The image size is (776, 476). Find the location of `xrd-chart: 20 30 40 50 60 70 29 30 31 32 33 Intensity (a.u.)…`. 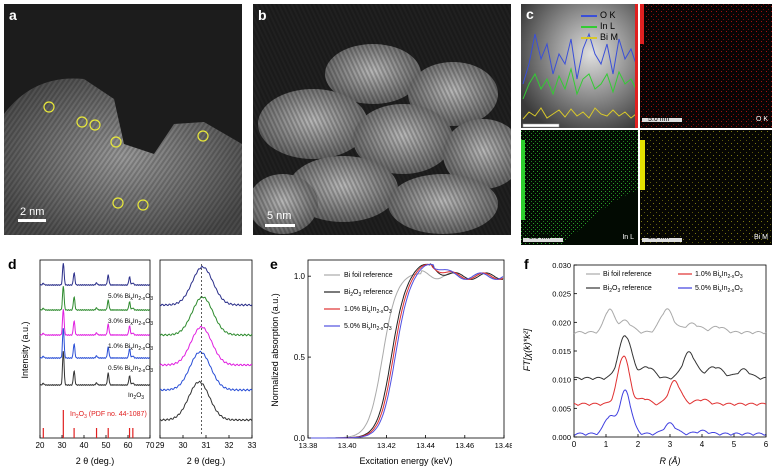

xrd-chart: 20 30 40 50 60 70 29 30 31 32 33 Intensity (a.u.)… is located at coordinates (138, 362).